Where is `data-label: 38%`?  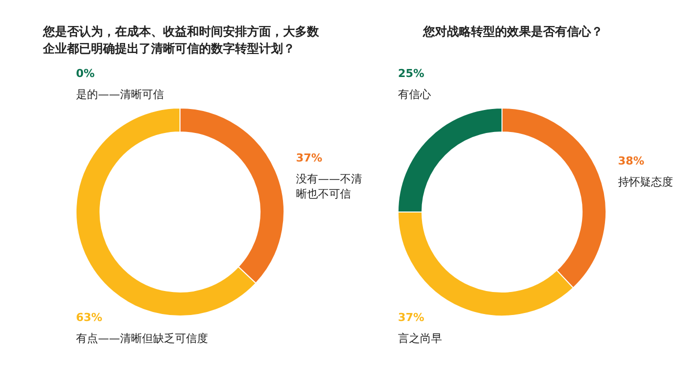 data-label: 38% is located at coordinates (631, 161).